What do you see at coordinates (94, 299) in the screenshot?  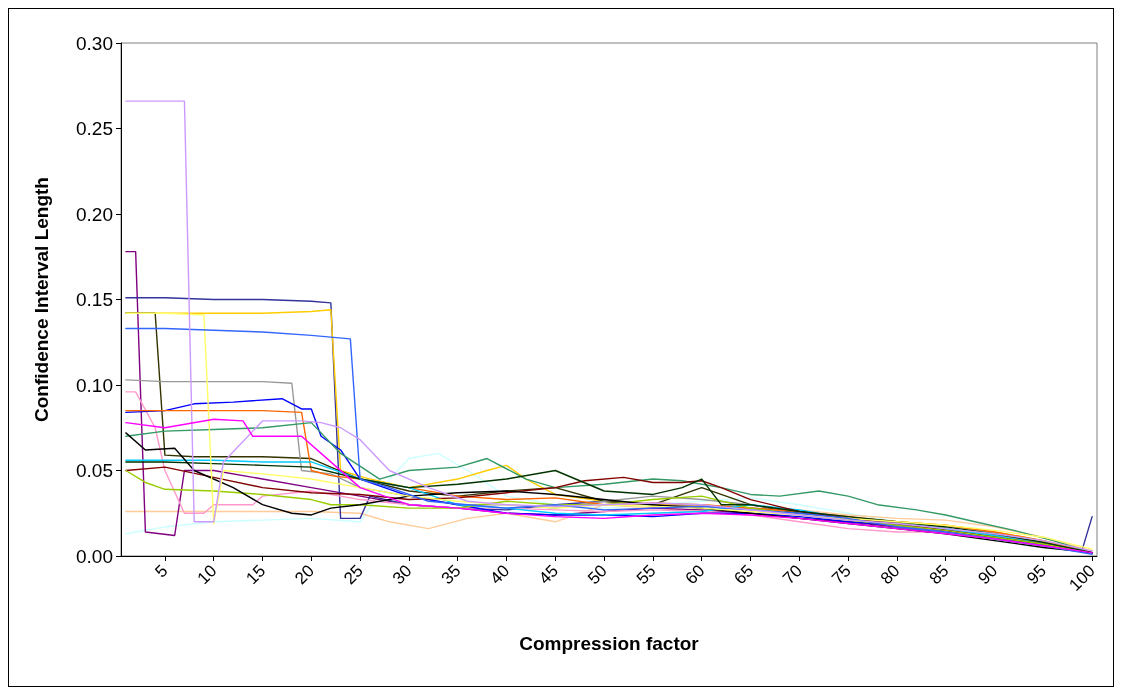 I see `y-tick-label: 0.15` at bounding box center [94, 299].